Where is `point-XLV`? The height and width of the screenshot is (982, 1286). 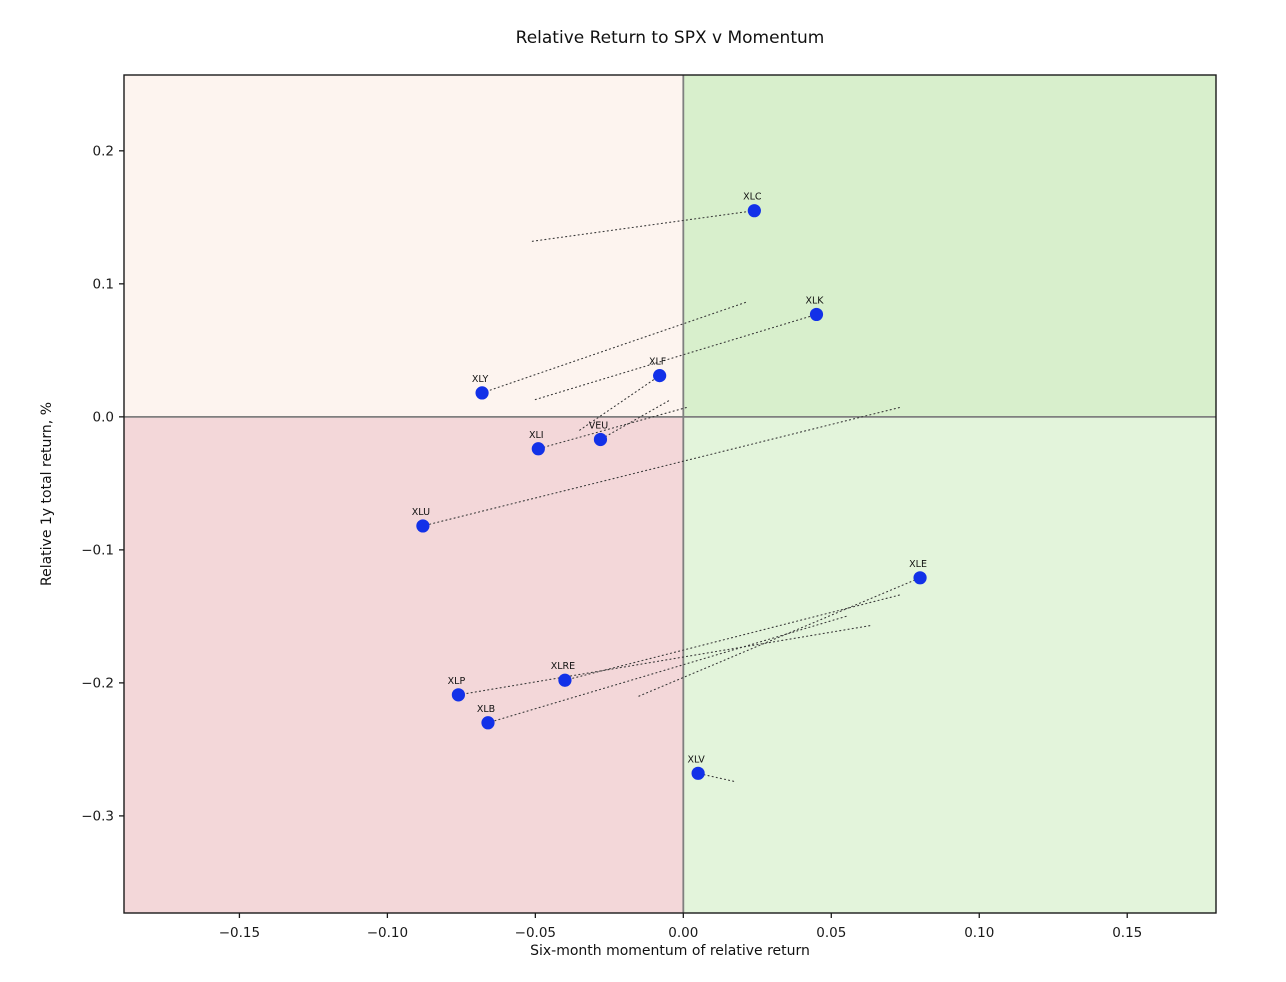
point-XLV is located at coordinates (698, 773).